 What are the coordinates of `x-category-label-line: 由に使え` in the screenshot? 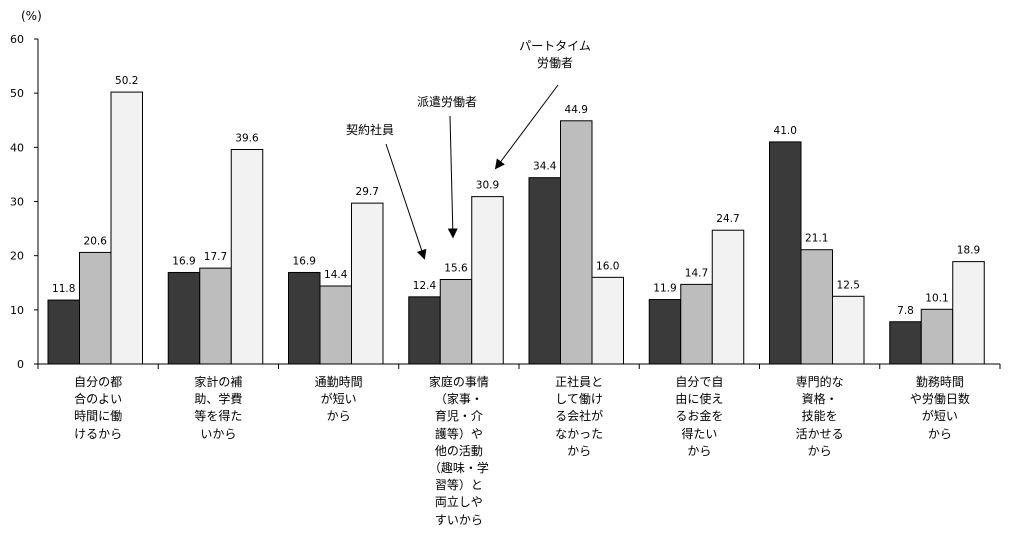 It's located at (699, 399).